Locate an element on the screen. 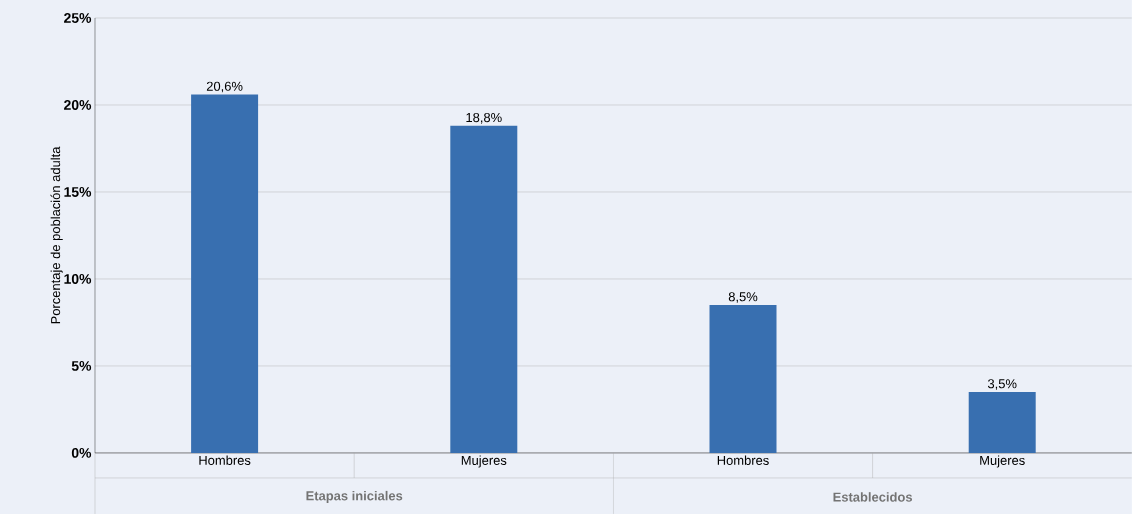 The width and height of the screenshot is (1132, 514). y-tick-label: 10% is located at coordinates (78, 278).